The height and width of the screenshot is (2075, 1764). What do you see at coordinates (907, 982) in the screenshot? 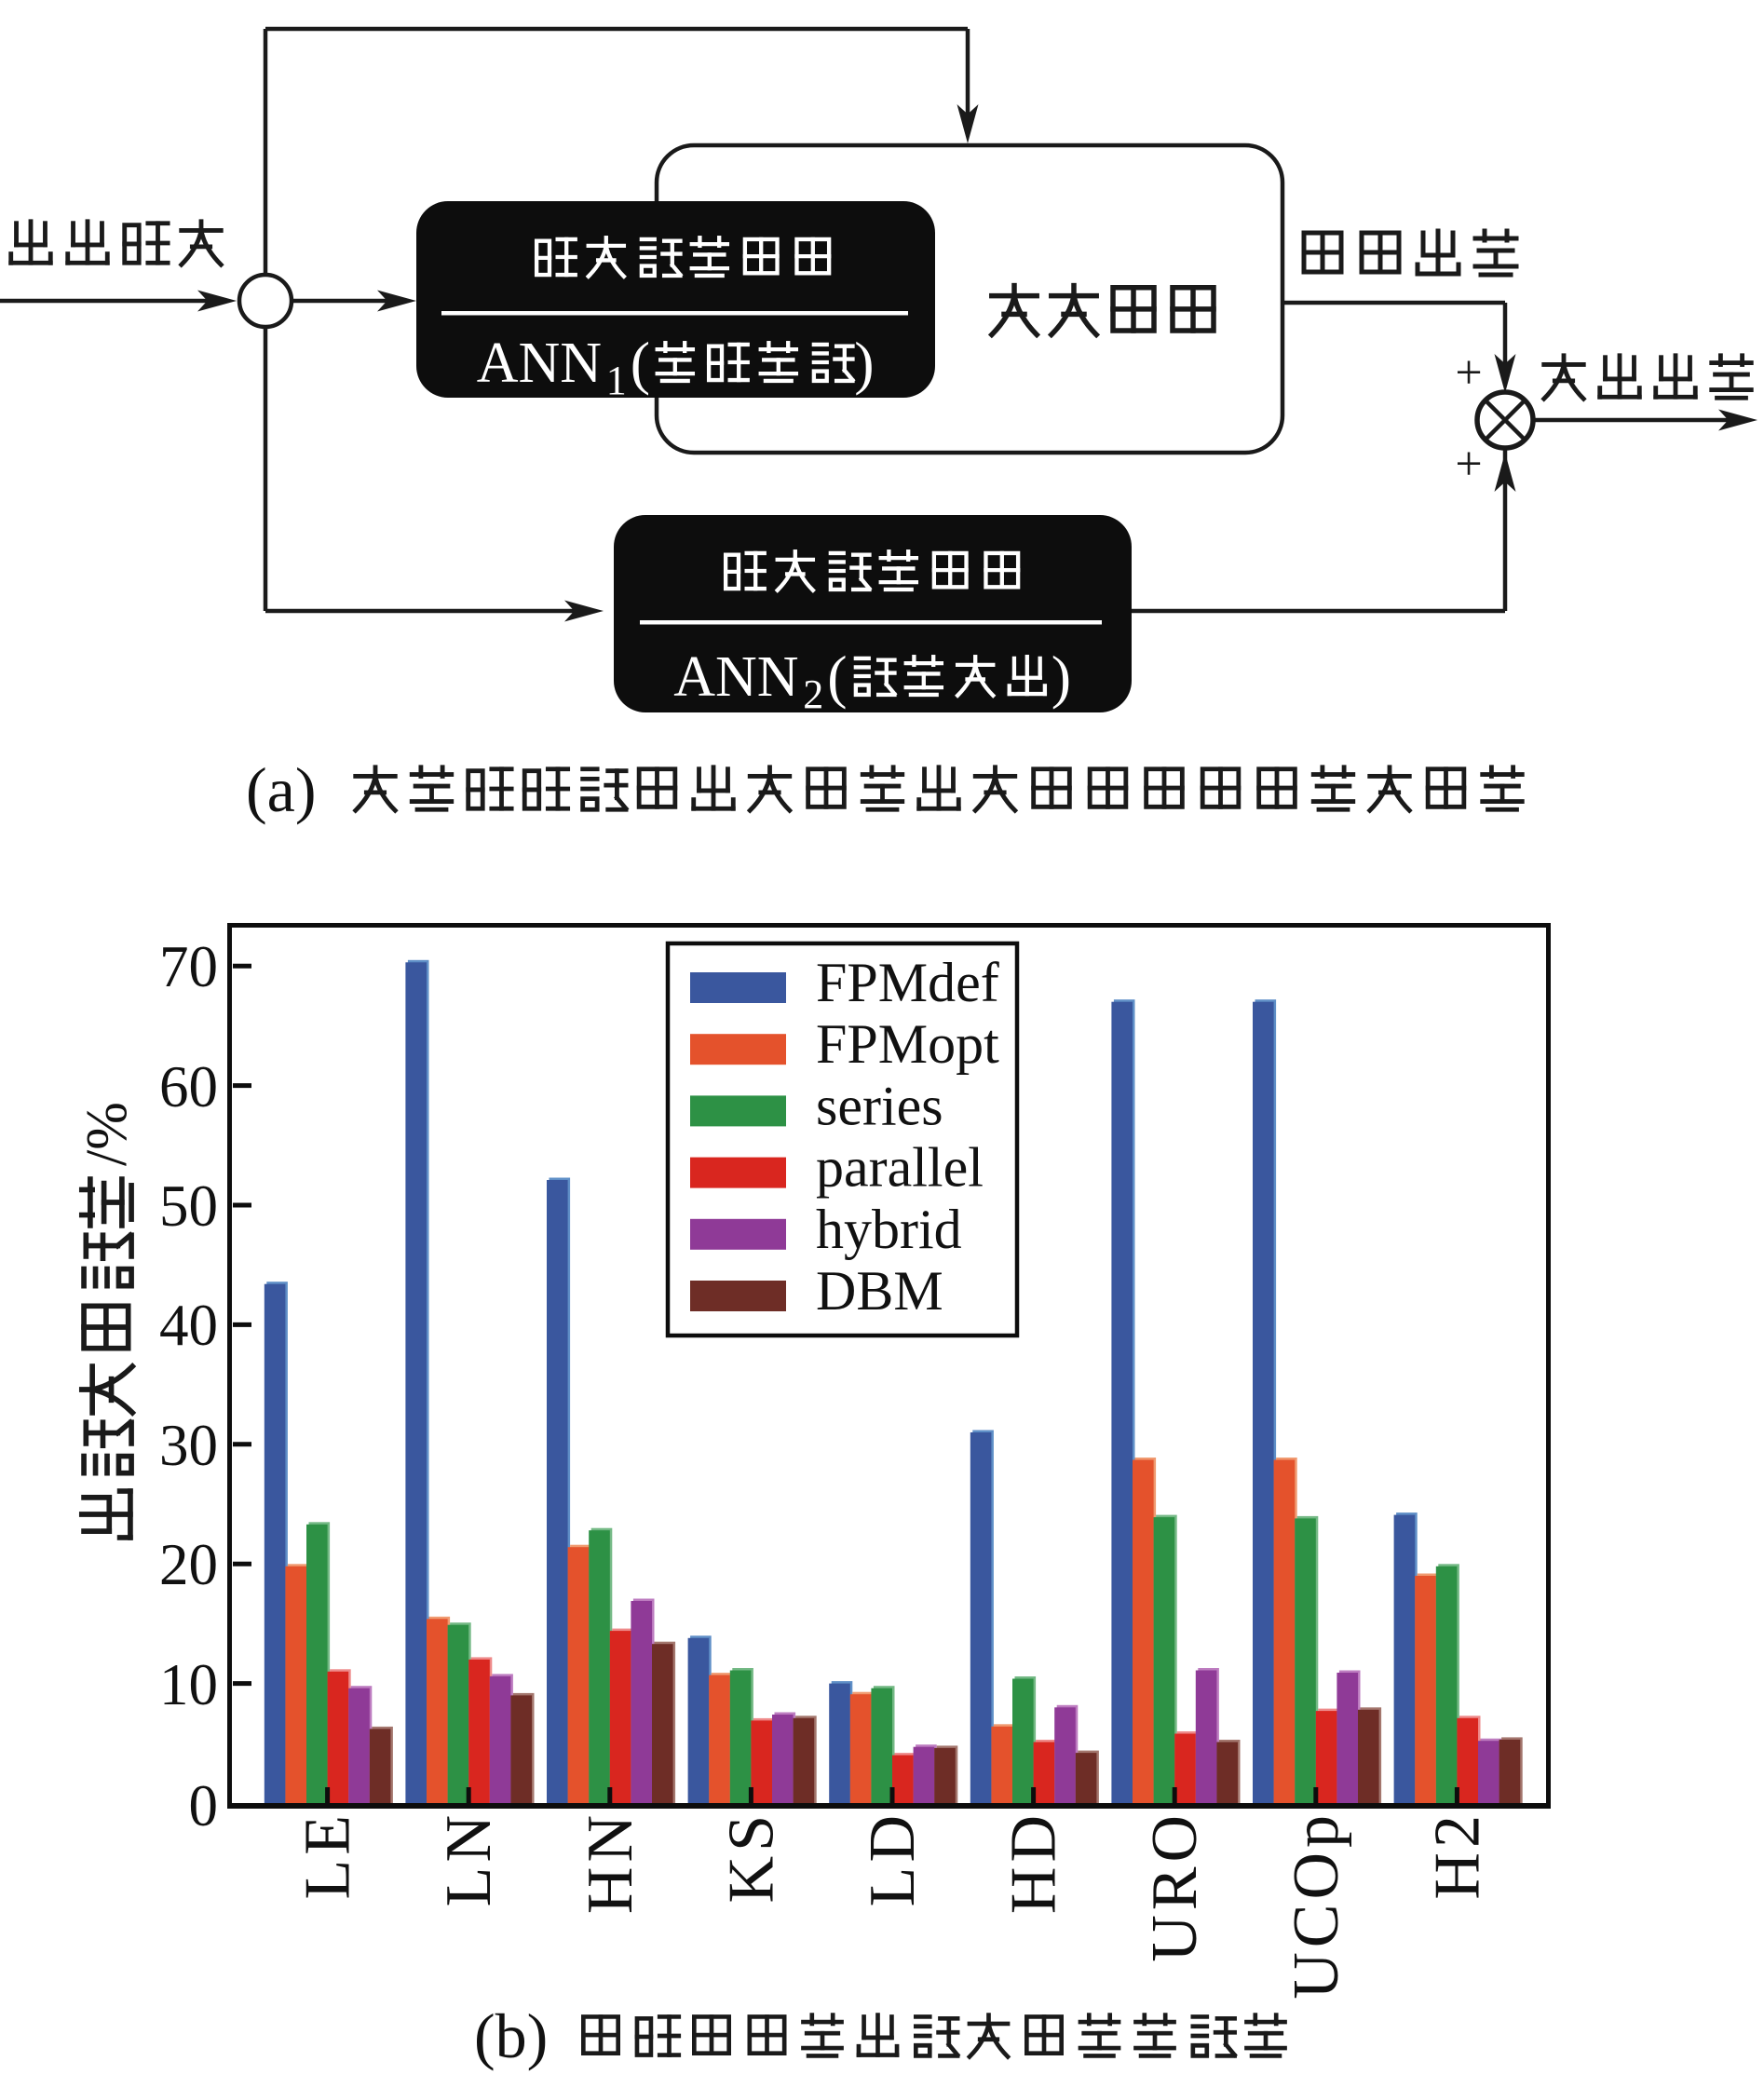
I see `svg-text: FPMdef` at bounding box center [907, 982].